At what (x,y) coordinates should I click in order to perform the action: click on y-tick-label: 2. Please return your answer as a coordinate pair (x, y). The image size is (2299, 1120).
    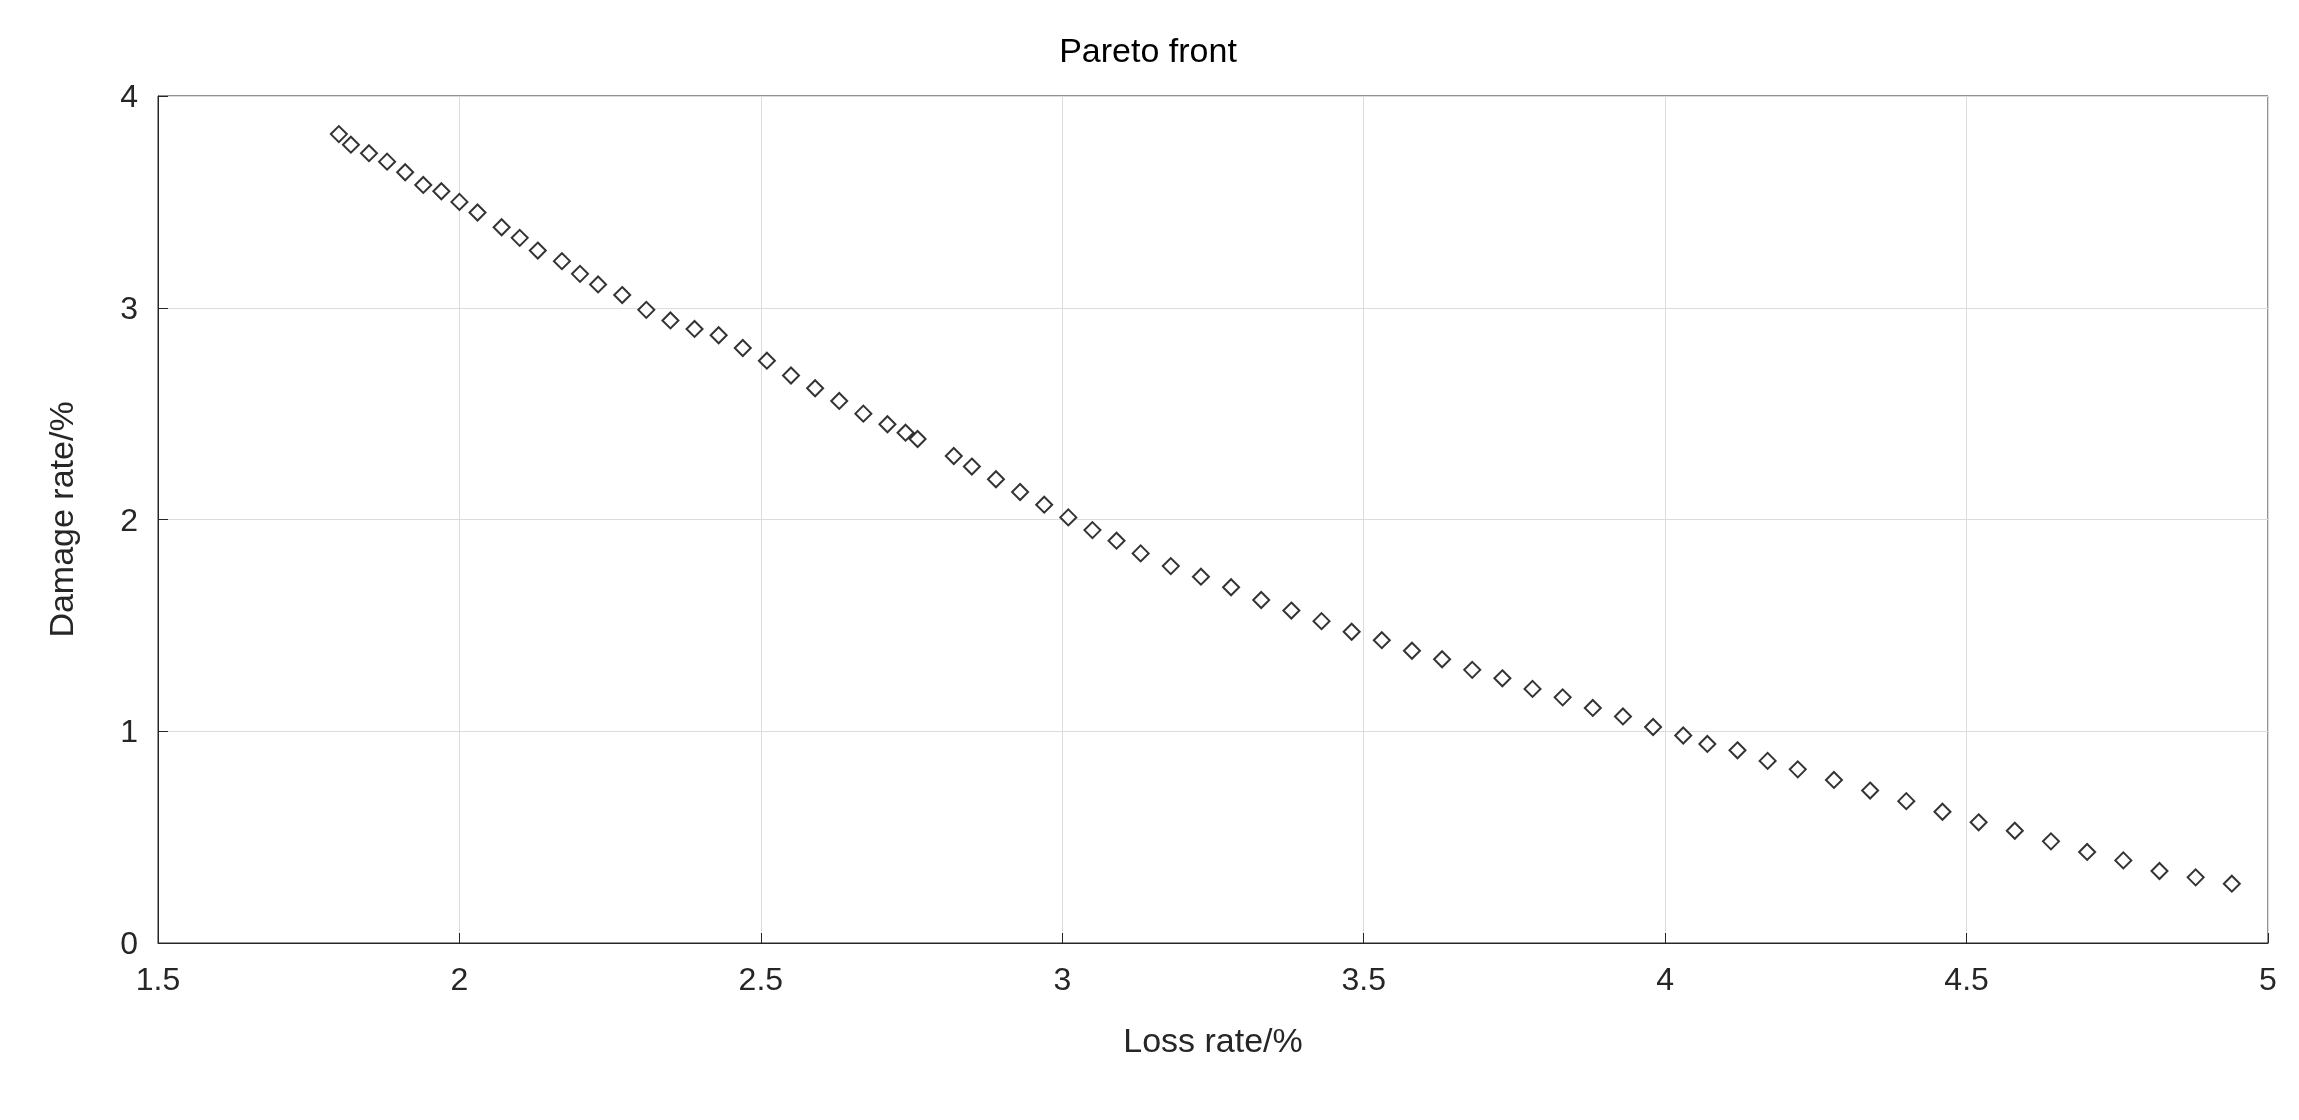
    Looking at the image, I should click on (129, 519).